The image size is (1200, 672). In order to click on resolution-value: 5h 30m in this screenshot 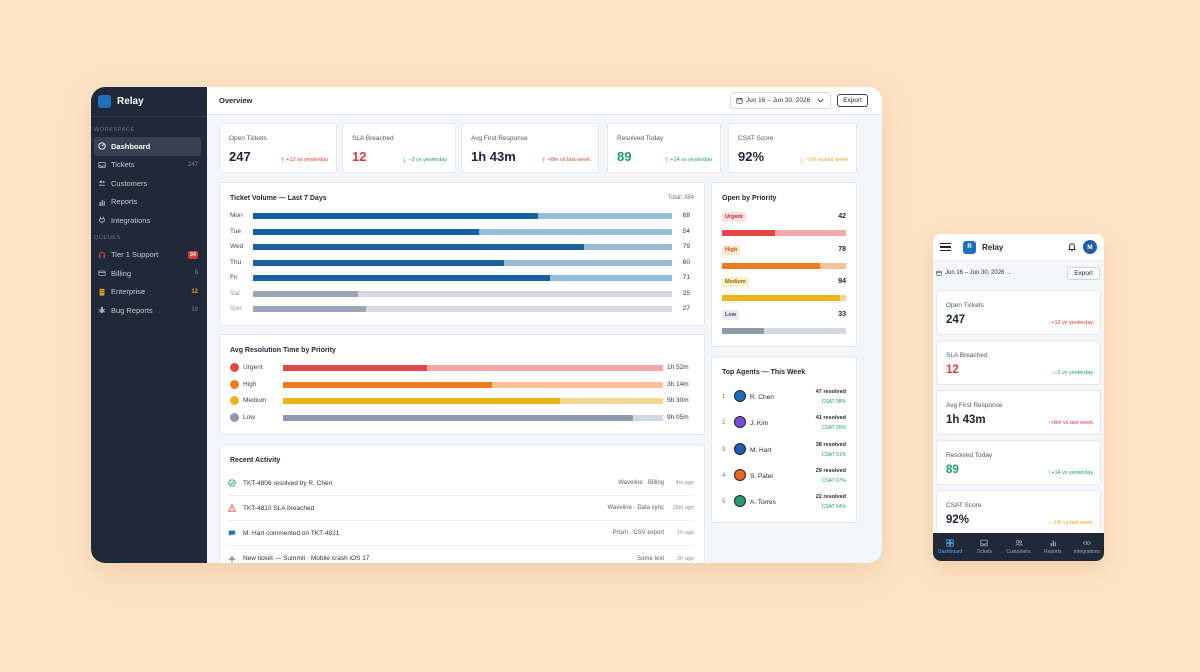, I will do `click(678, 400)`.